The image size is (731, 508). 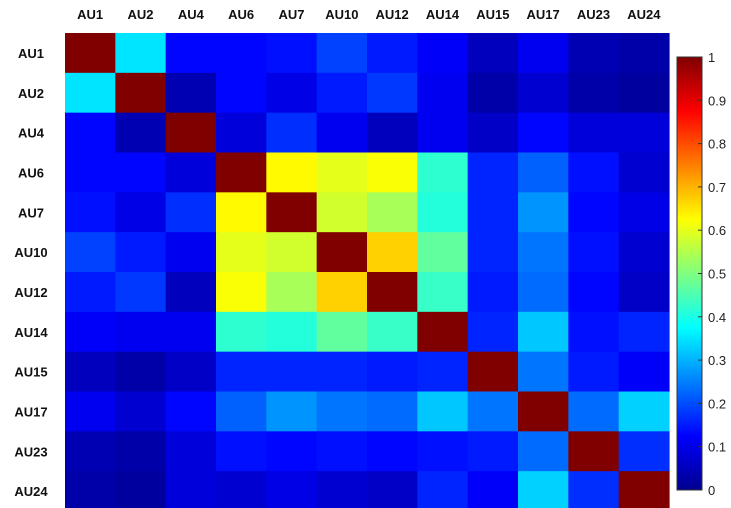 I want to click on x-tick-label: AU12, so click(x=392, y=14).